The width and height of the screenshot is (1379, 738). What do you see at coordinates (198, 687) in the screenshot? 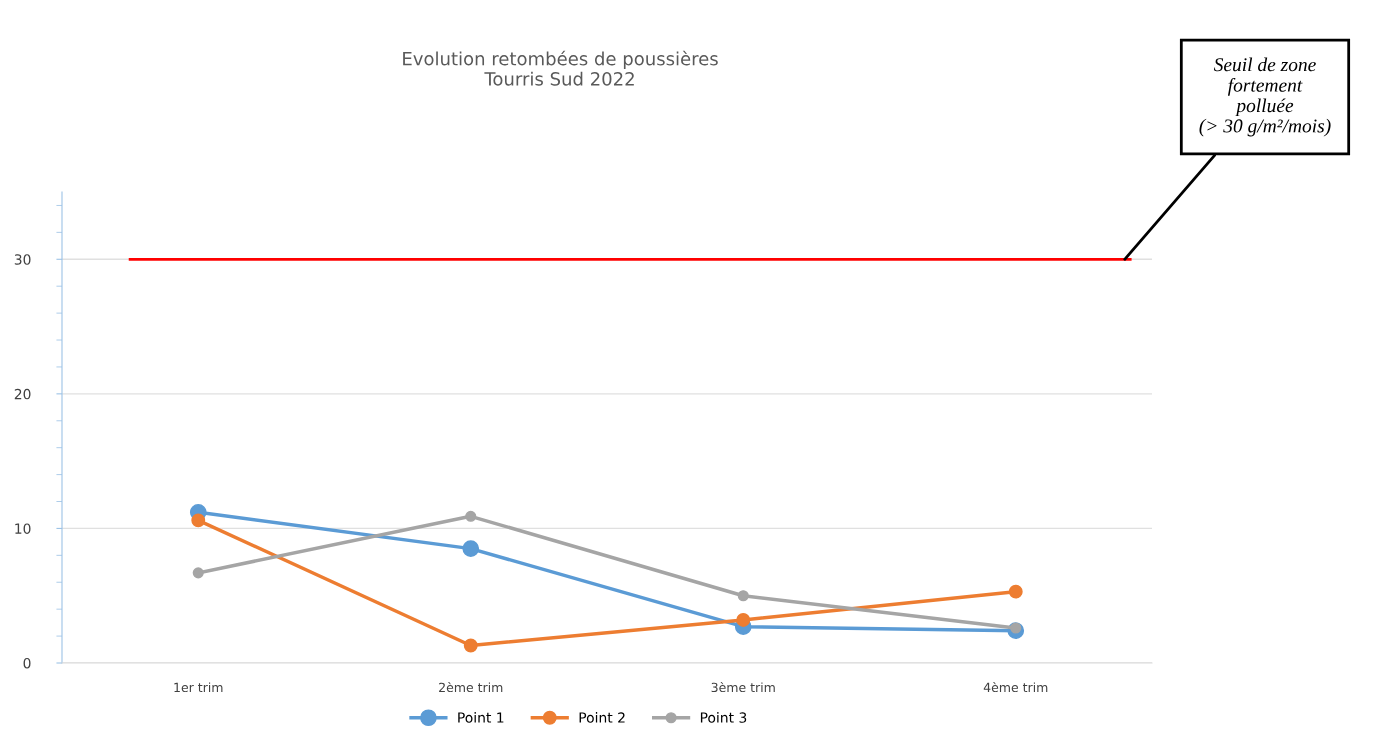
I see `x-tick-label: 1er trim` at bounding box center [198, 687].